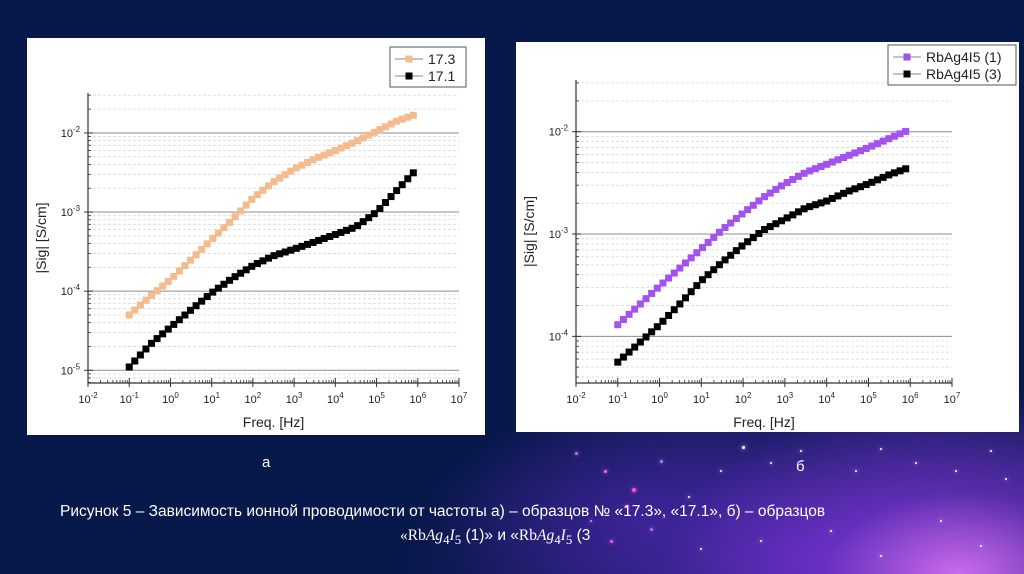  I want to click on subfigure-label-a: а, so click(266, 462).